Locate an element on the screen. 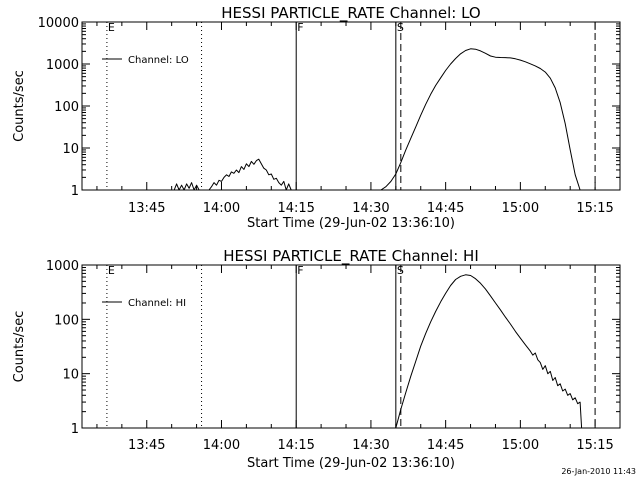 The width and height of the screenshot is (640, 480). y-tick-label: 10000 is located at coordinates (58, 23).